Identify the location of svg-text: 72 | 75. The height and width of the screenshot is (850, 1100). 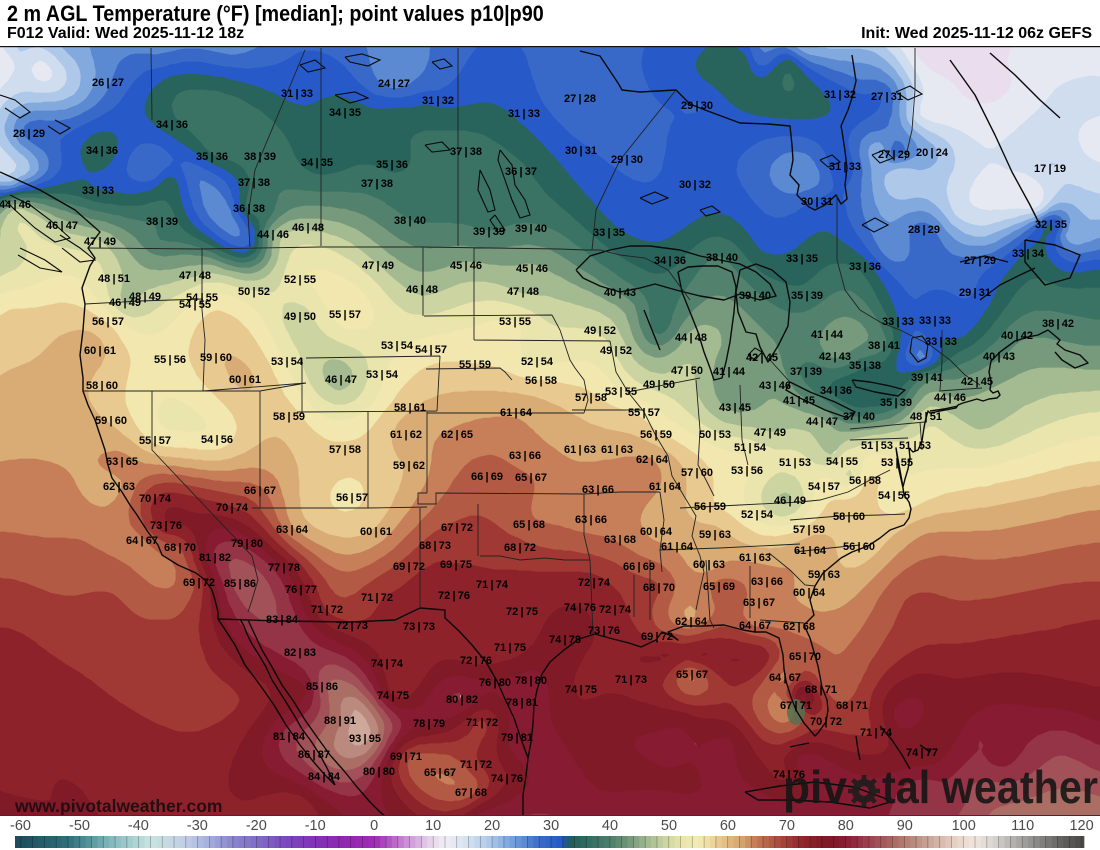
(522, 612).